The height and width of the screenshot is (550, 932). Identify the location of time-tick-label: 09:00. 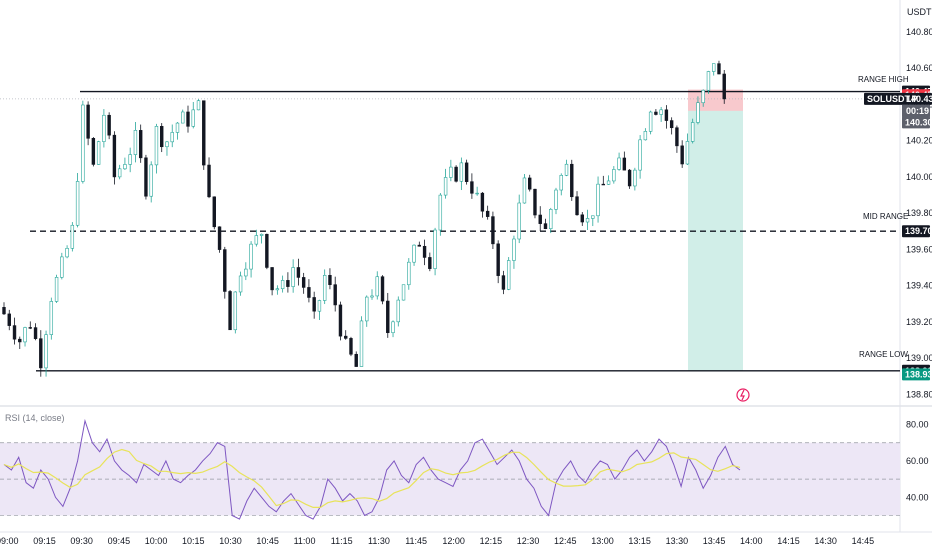
(9, 541).